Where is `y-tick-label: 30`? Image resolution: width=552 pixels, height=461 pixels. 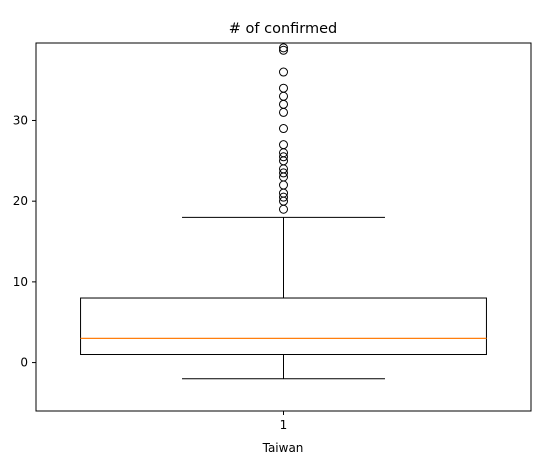
y-tick-label: 30 is located at coordinates (20, 120).